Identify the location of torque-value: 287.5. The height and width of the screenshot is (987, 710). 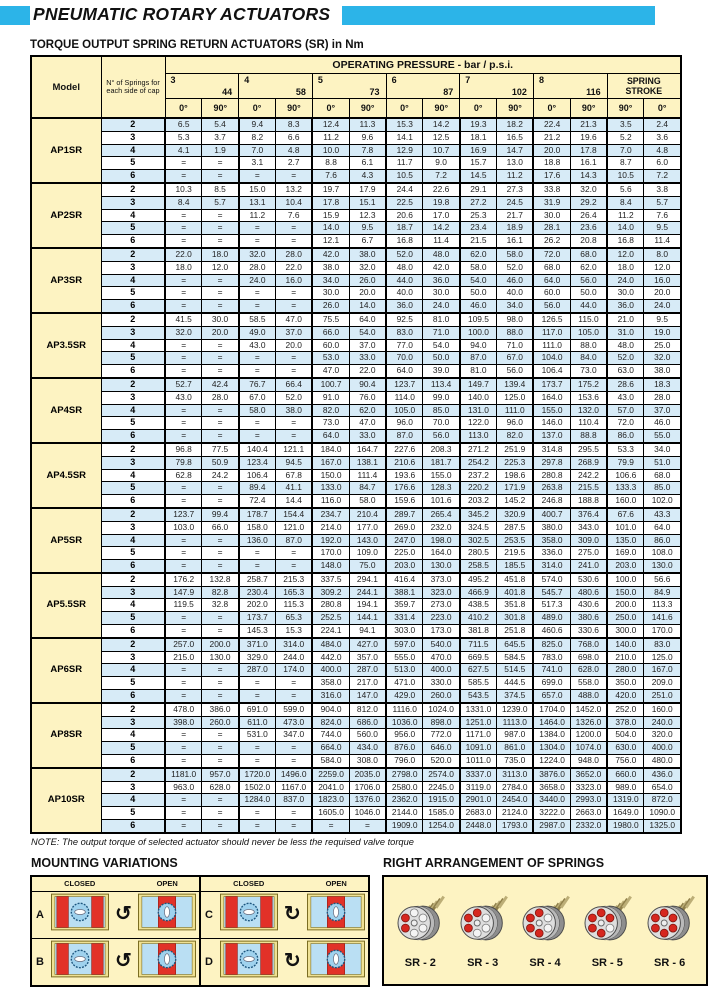
(515, 527).